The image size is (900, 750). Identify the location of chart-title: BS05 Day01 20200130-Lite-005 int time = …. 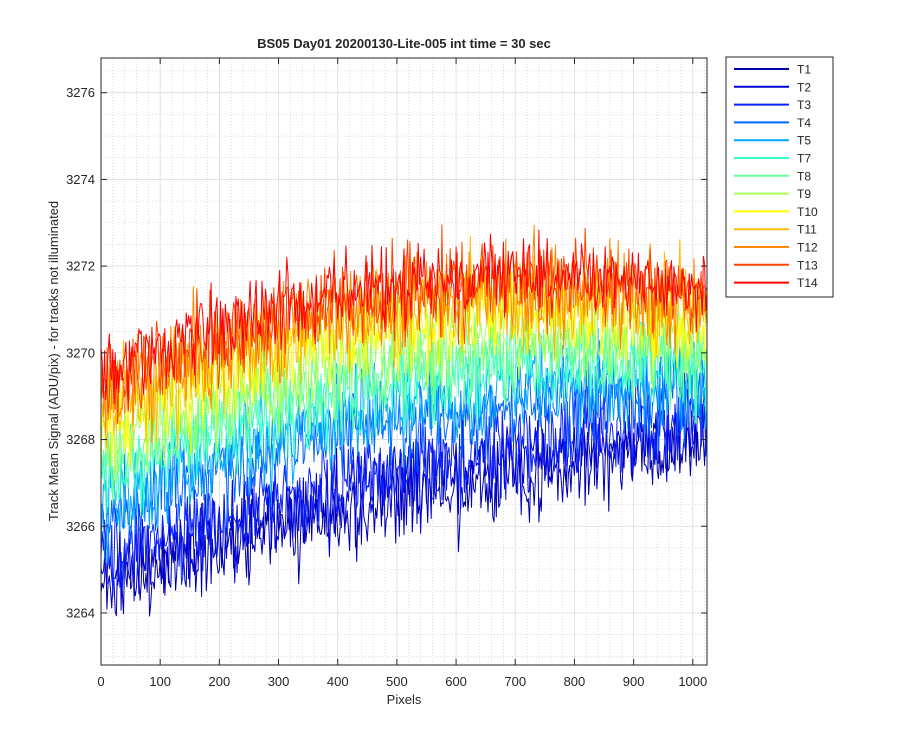
(404, 43).